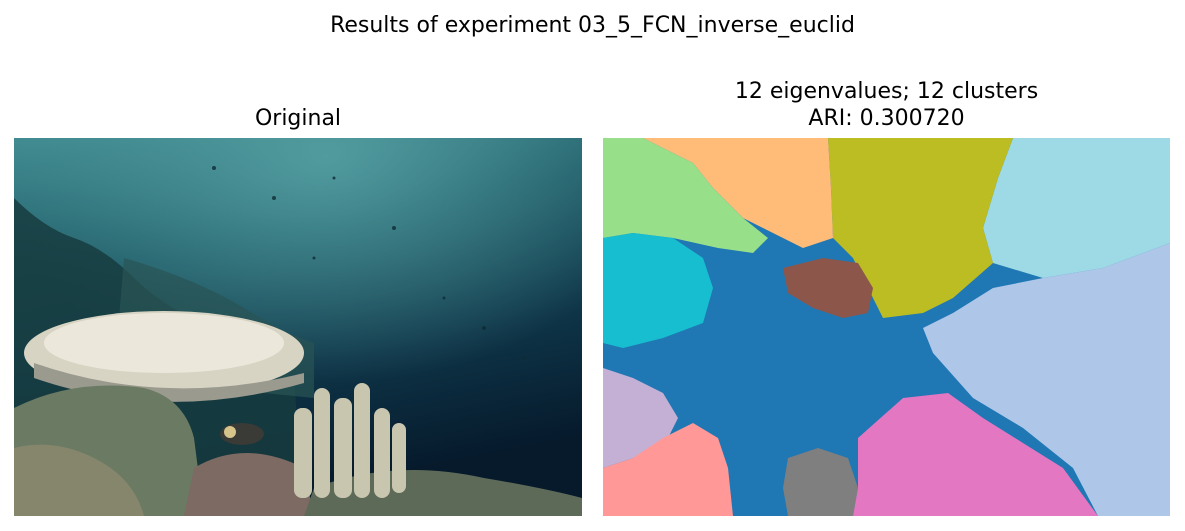  I want to click on original-panel-title: Original, so click(298, 118).